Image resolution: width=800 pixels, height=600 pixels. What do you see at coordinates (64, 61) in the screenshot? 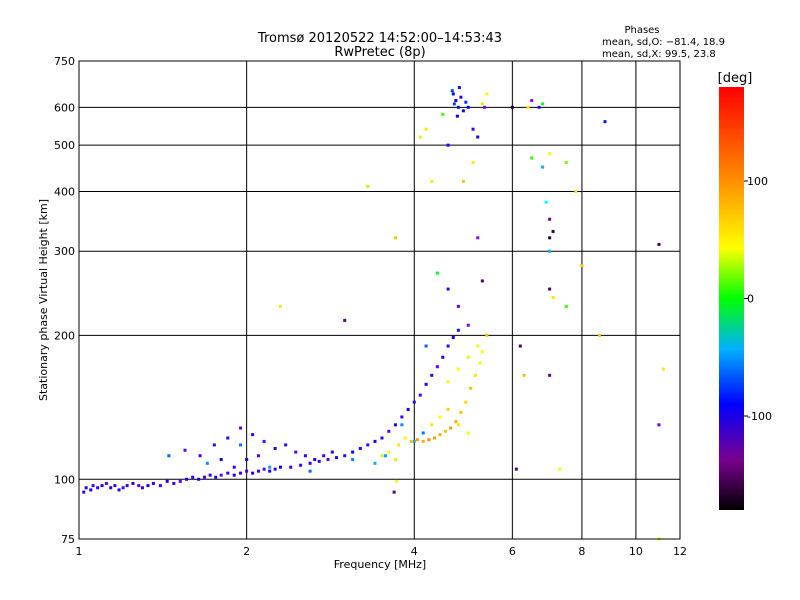
I see `y-tick-label: 750` at bounding box center [64, 61].